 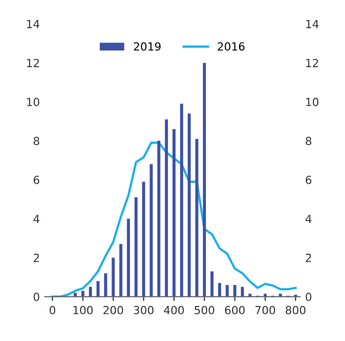 I want to click on legend-label: 2016, so click(x=231, y=46).